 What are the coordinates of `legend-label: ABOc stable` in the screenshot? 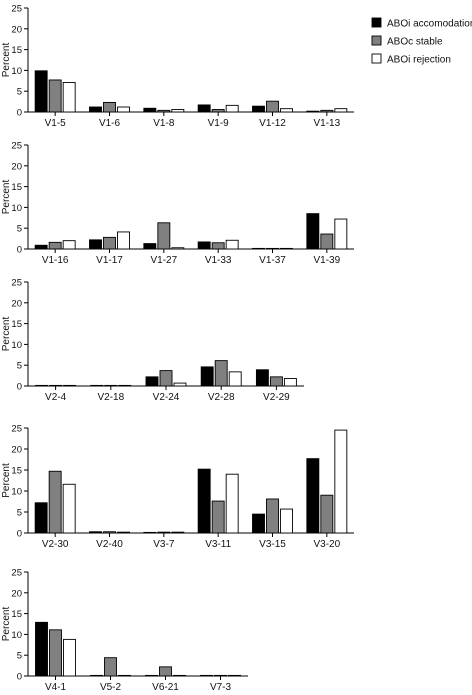 It's located at (415, 42).